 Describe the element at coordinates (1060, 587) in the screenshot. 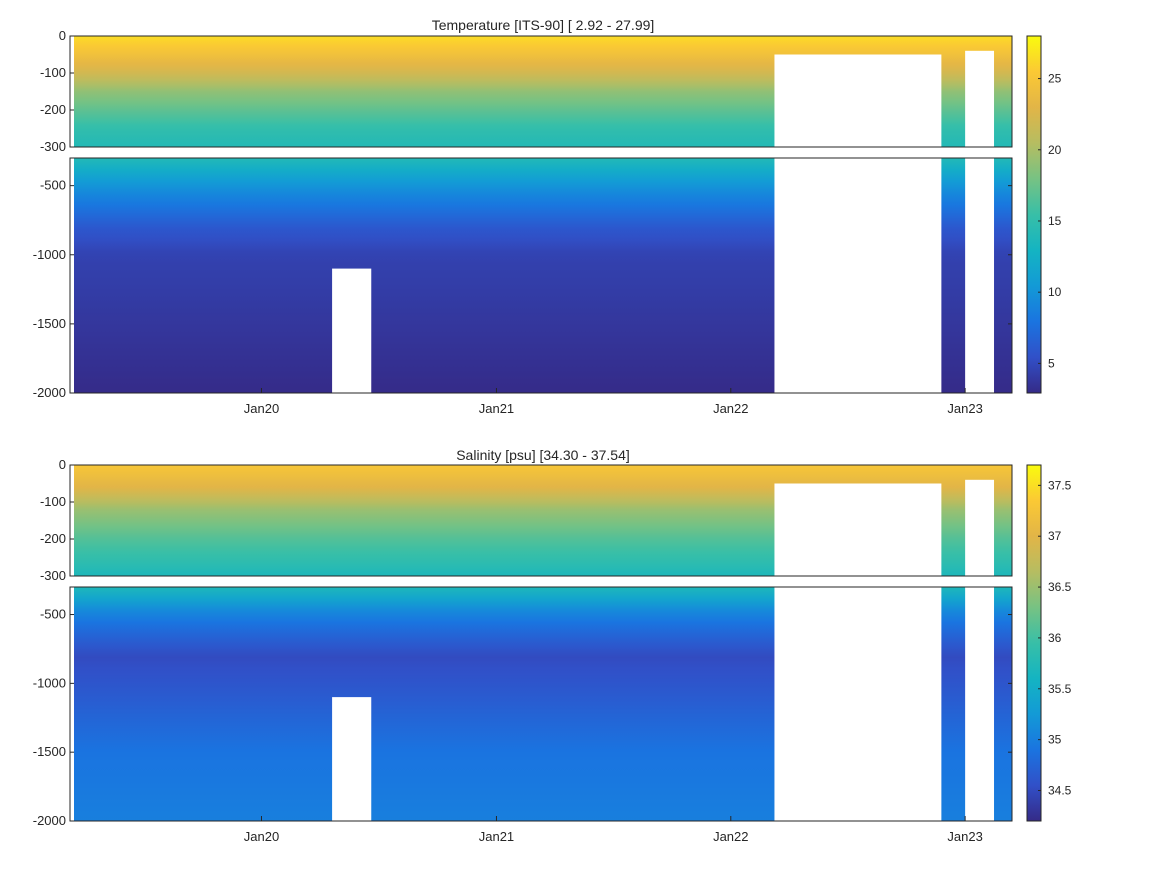

I see `colorbar-tick-label: 36.5` at that location.